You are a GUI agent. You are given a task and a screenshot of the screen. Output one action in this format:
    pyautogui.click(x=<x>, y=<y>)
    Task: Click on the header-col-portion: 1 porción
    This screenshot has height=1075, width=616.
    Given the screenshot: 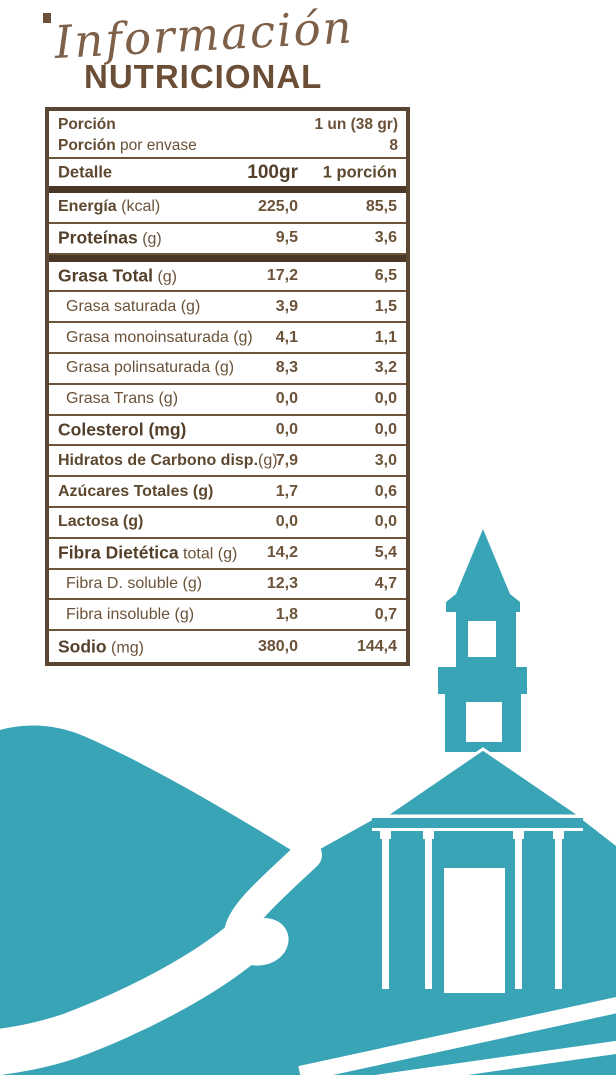 What is the action you would take?
    pyautogui.click(x=359, y=172)
    